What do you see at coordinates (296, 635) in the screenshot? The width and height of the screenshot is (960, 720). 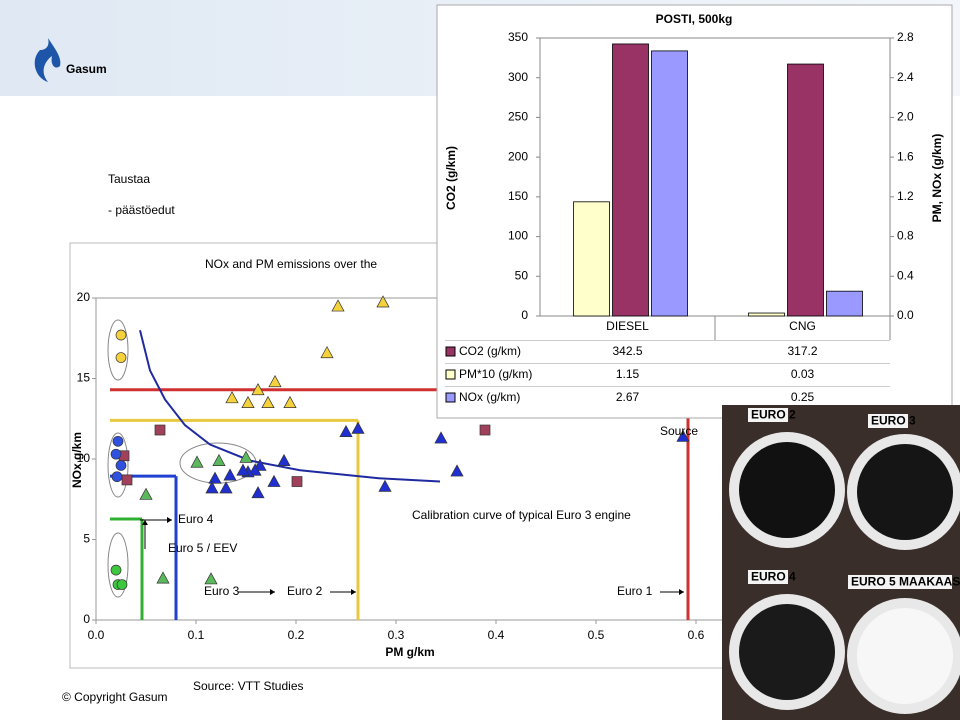 I see `x-tick-label: 0.2` at bounding box center [296, 635].